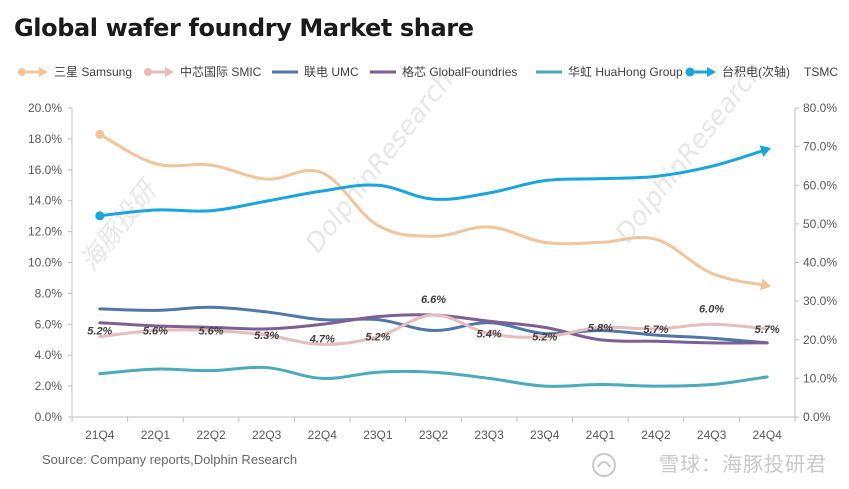 Image resolution: width=849 pixels, height=489 pixels. What do you see at coordinates (489, 435) in the screenshot?
I see `x-axis-tick-label: 23Q3` at bounding box center [489, 435].